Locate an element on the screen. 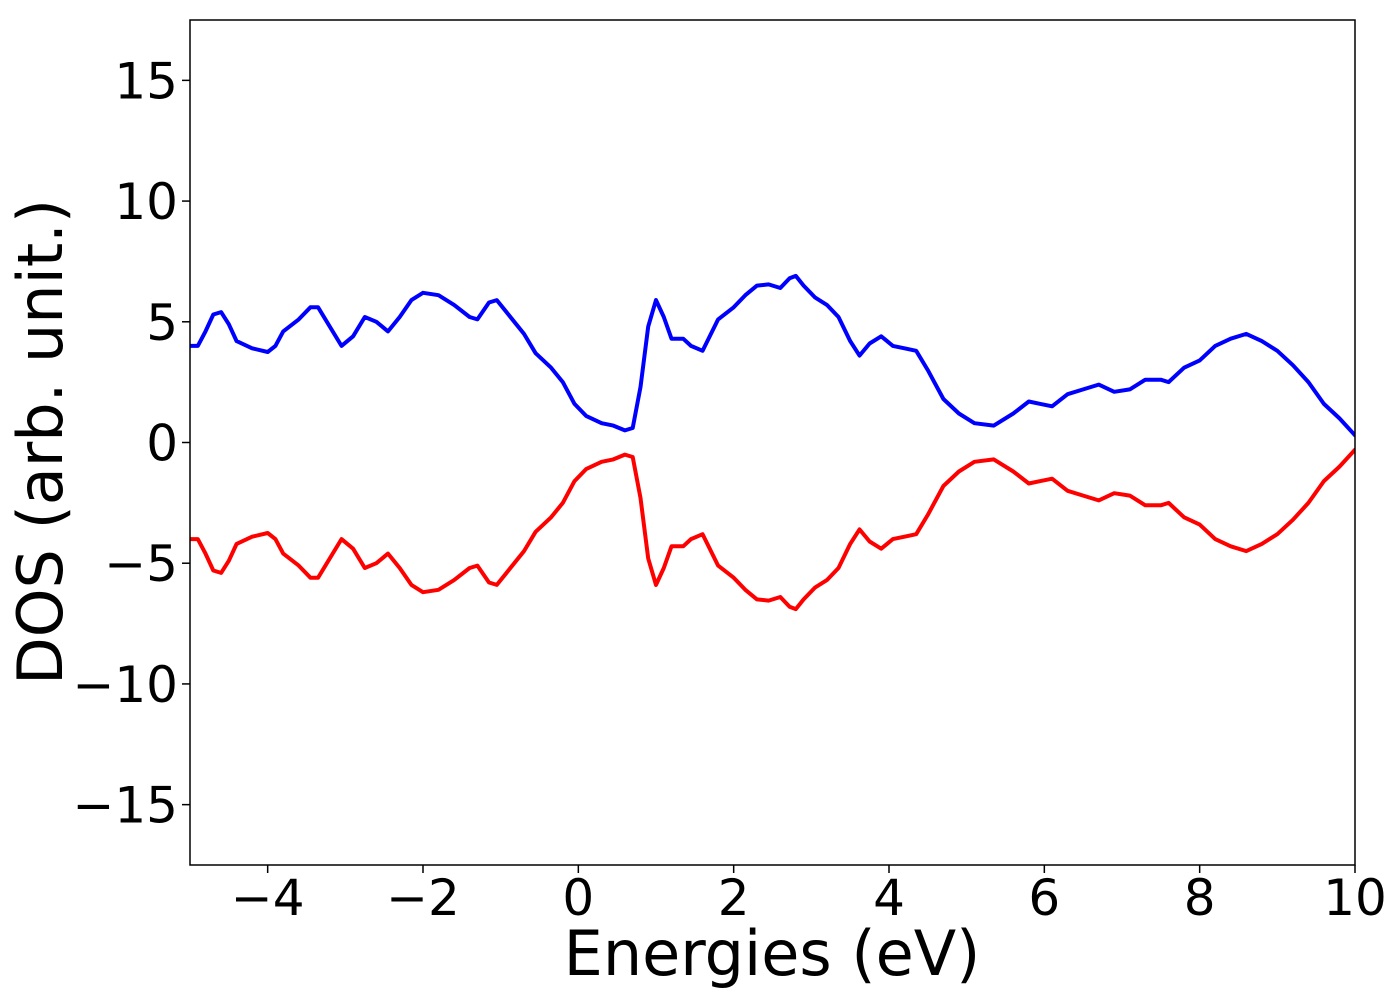 The width and height of the screenshot is (1400, 1000). y-tick-label: 0 is located at coordinates (162, 444).